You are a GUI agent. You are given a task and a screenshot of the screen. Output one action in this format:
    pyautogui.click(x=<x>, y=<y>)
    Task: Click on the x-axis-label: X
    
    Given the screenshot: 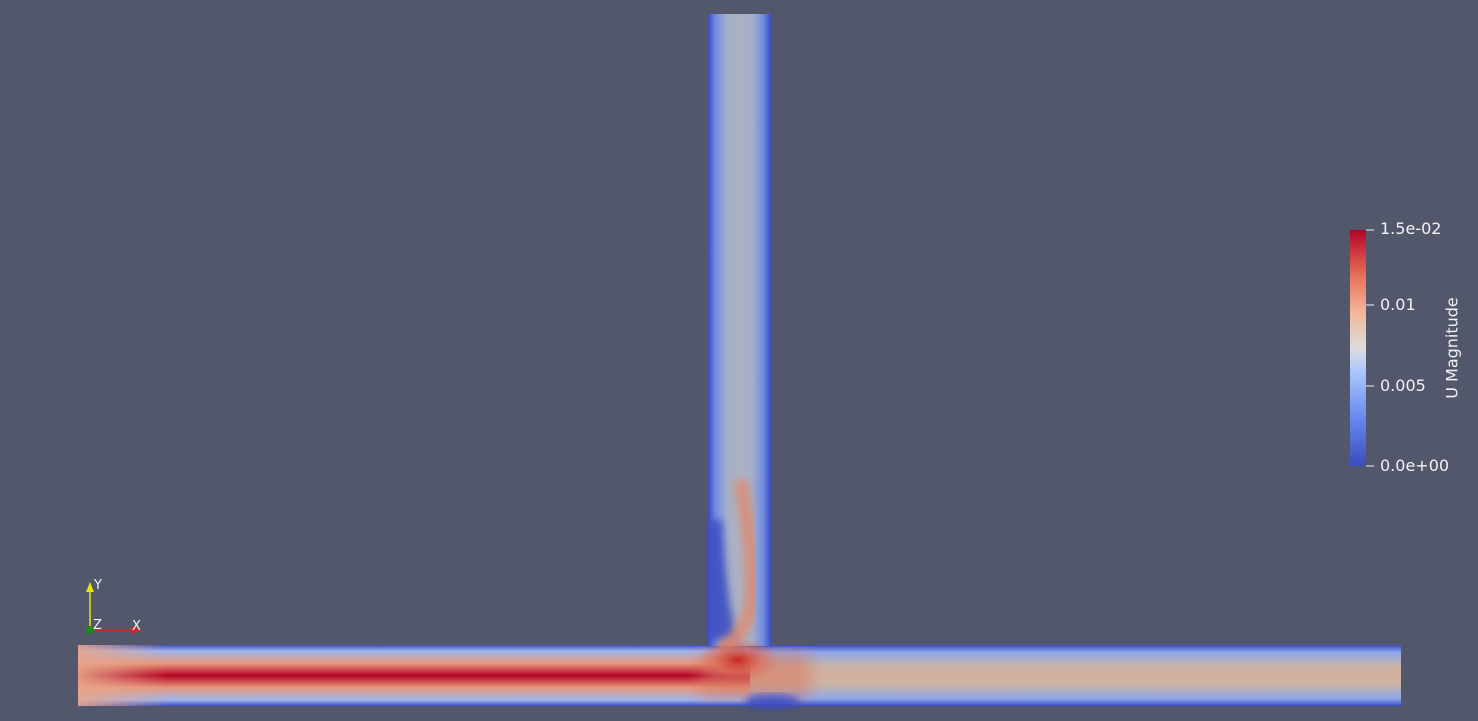 What is the action you would take?
    pyautogui.click(x=136, y=626)
    